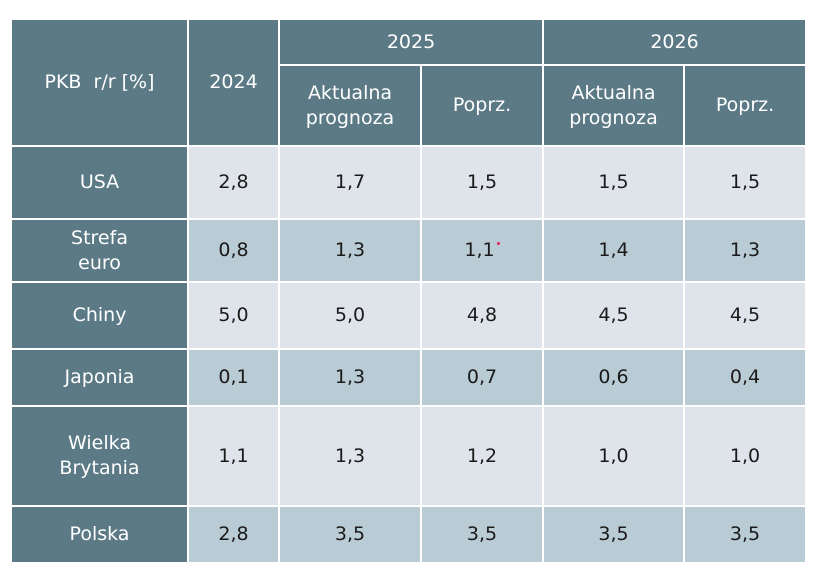  Describe the element at coordinates (99, 82) in the screenshot. I see `header-label: PKB r/r [%]` at that location.